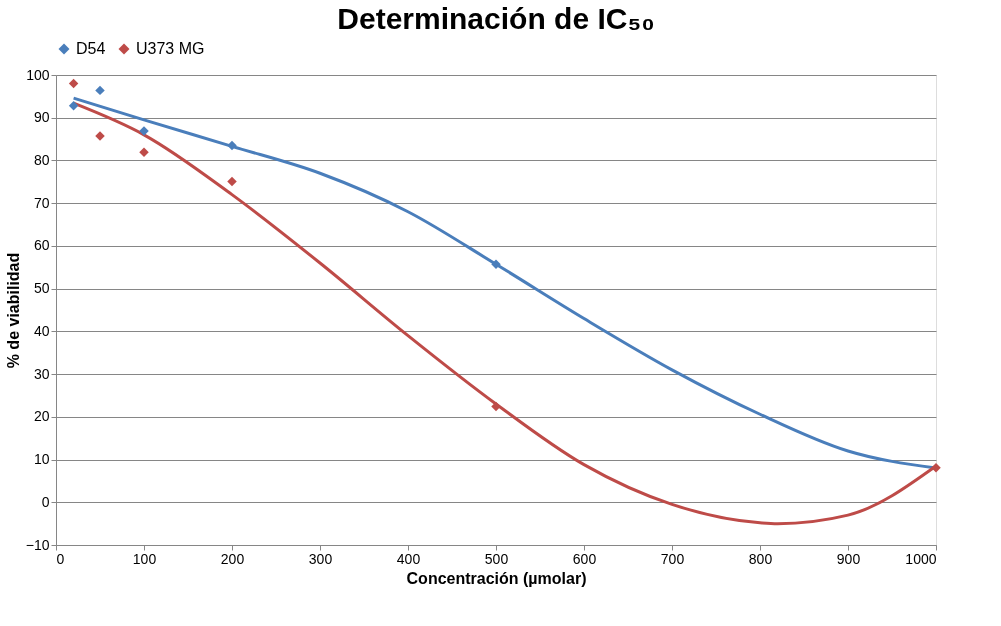 The width and height of the screenshot is (1001, 626). I want to click on x-tick-label: 700, so click(672, 558).